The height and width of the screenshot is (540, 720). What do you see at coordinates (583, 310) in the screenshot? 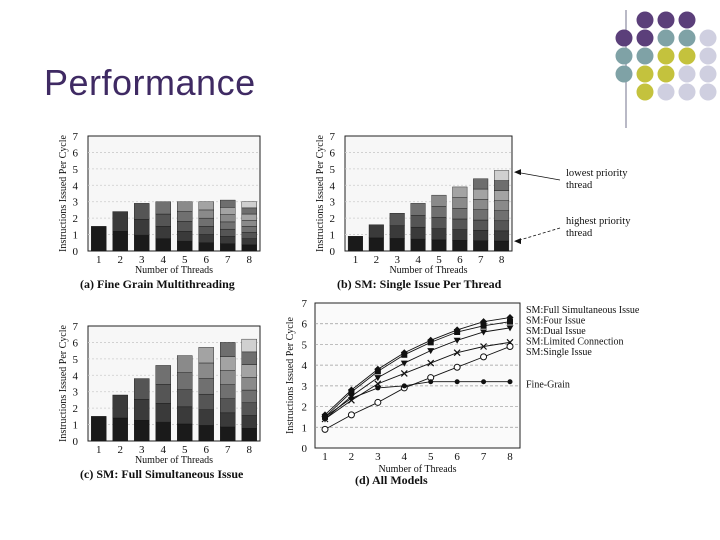
I see `legend-label: SM:Full Simultaneous Issue` at bounding box center [583, 310].